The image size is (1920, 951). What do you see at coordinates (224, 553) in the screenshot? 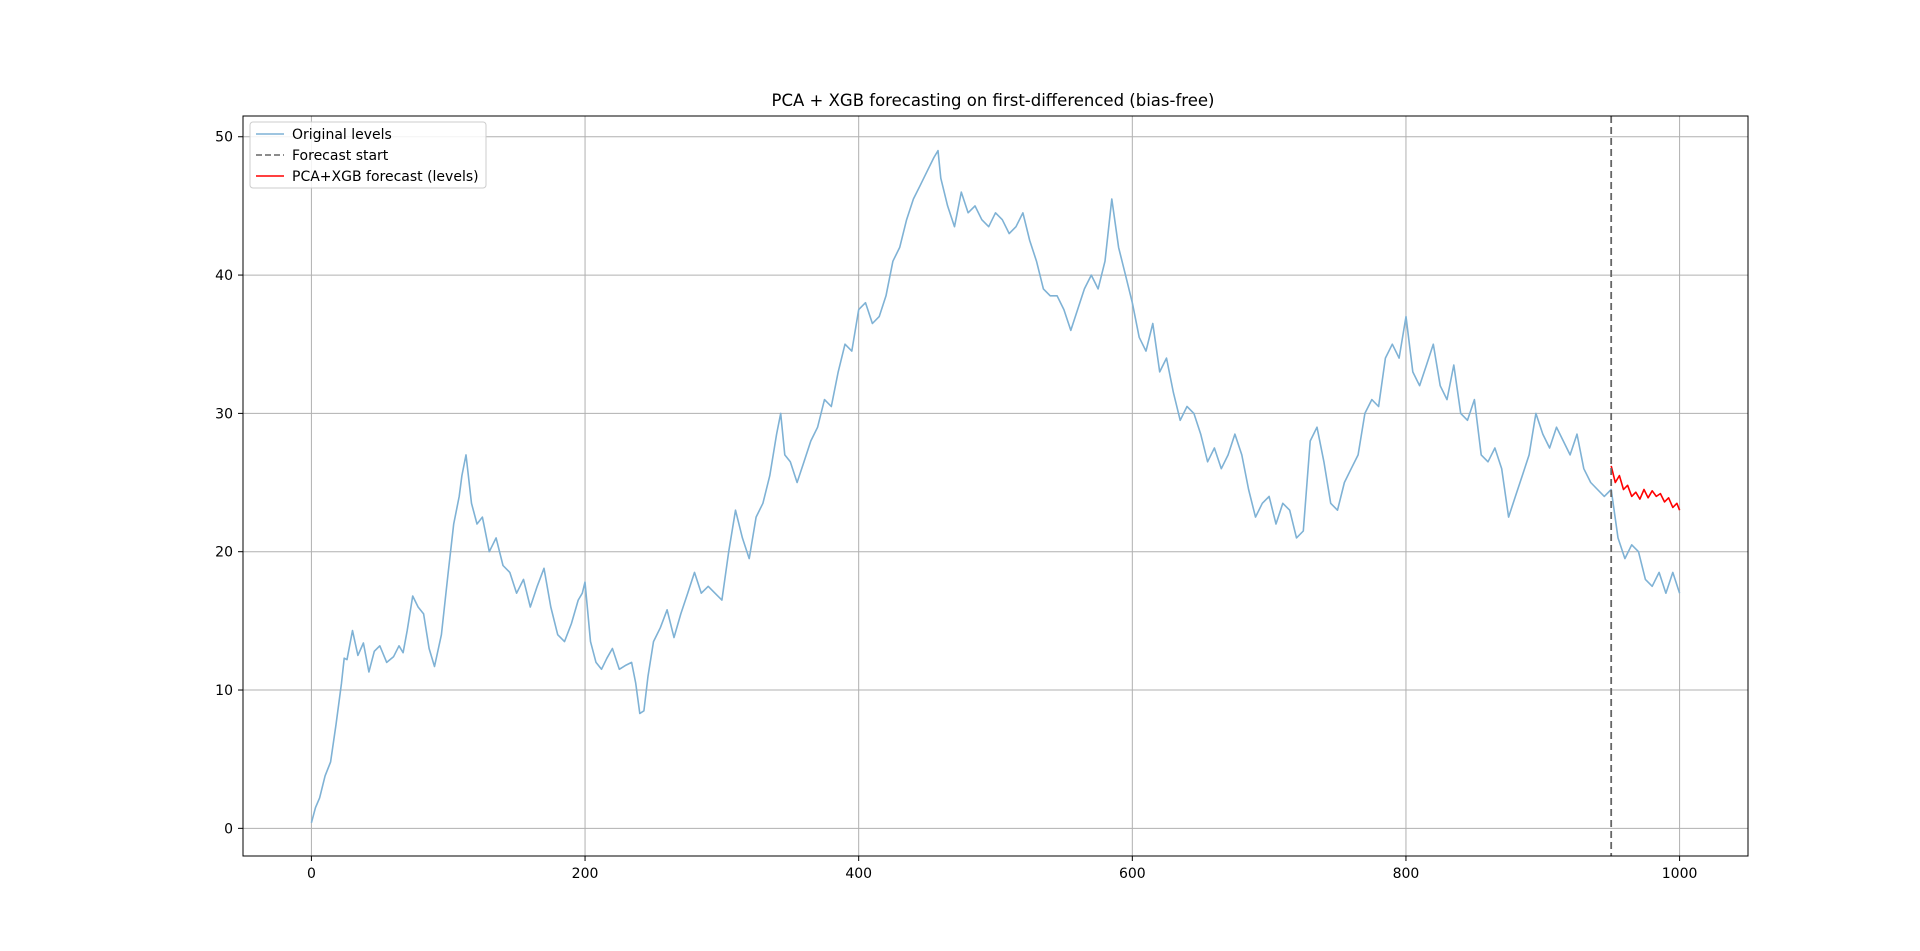
I see `y-tick-label: 20` at bounding box center [224, 553].